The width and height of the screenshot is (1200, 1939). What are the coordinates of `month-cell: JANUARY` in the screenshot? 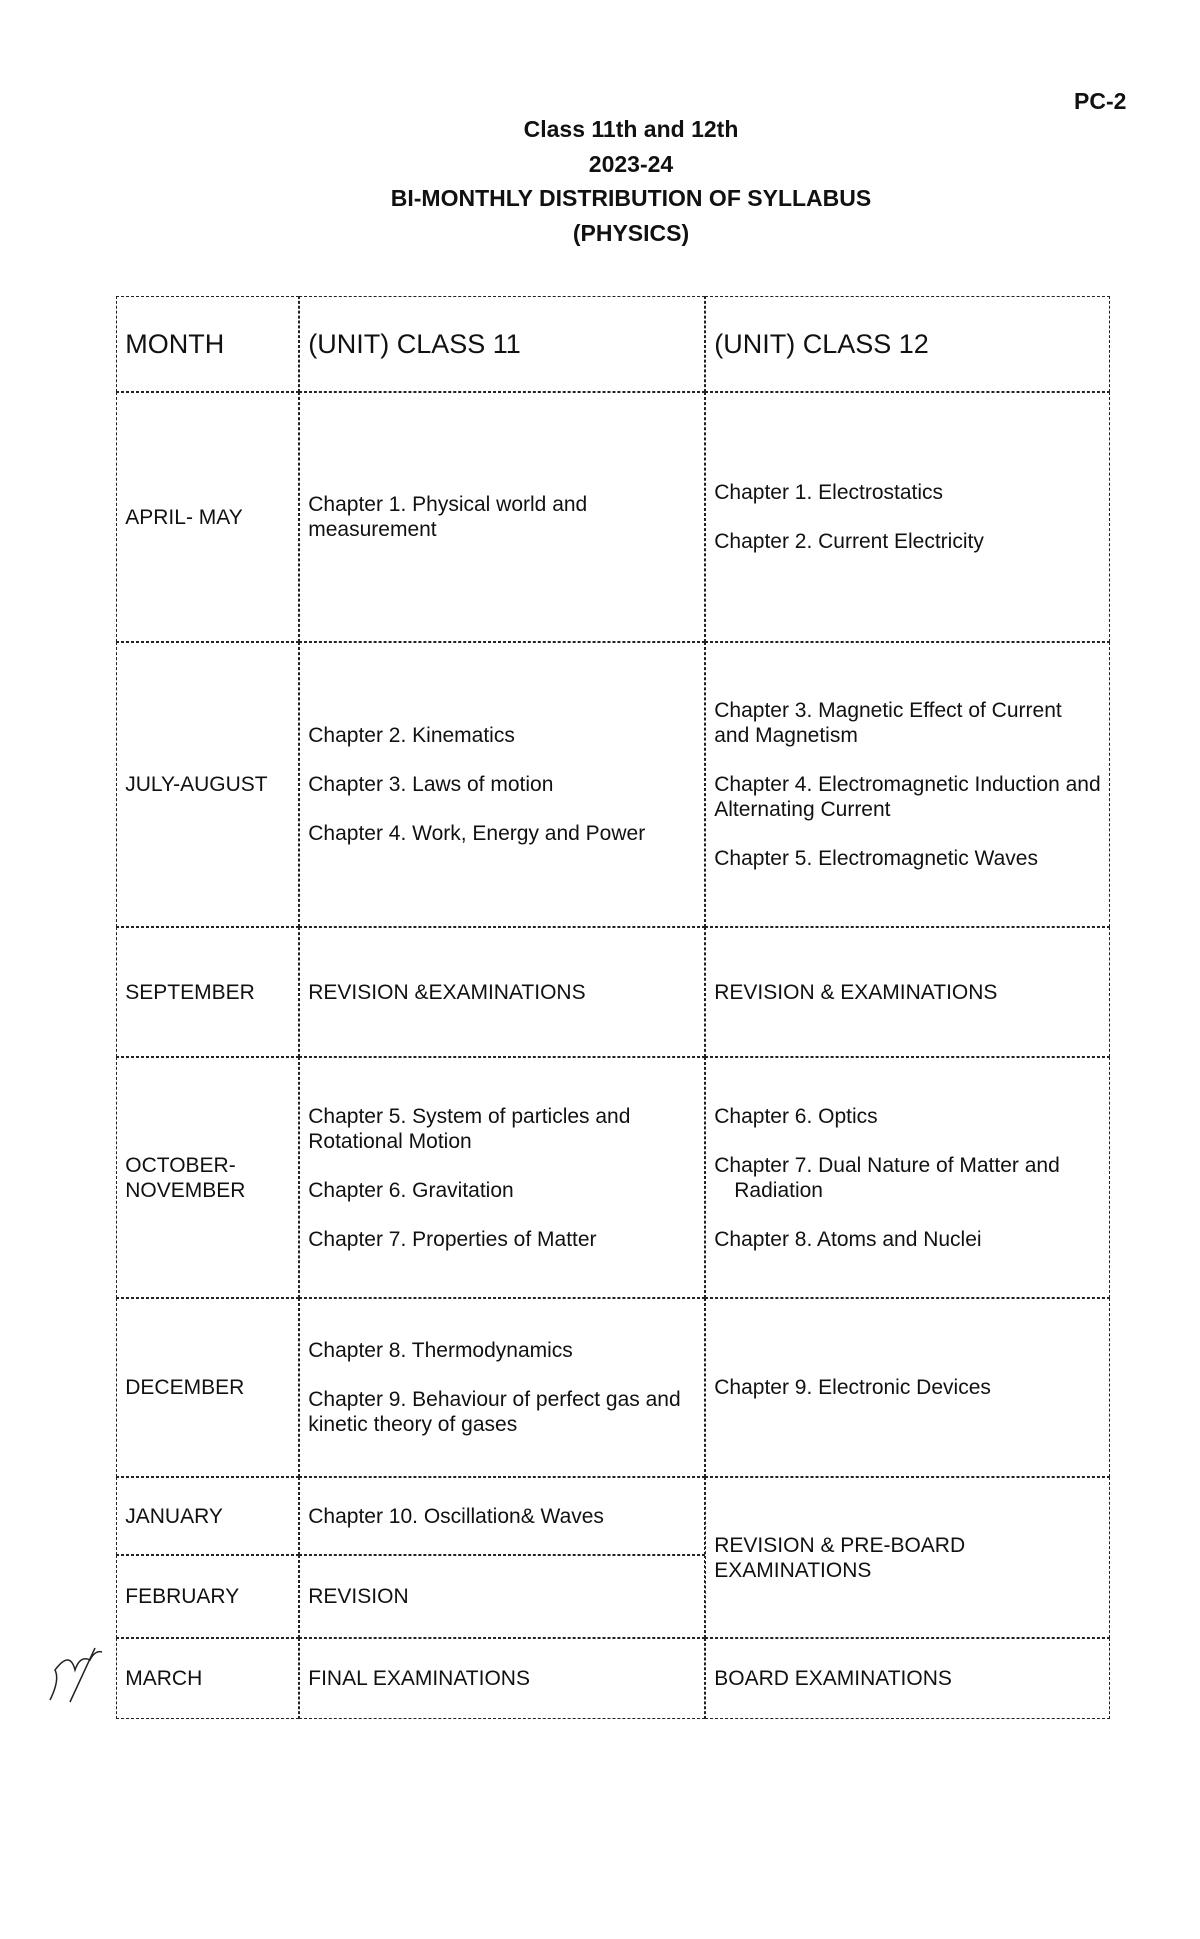 It's located at (208, 1516).